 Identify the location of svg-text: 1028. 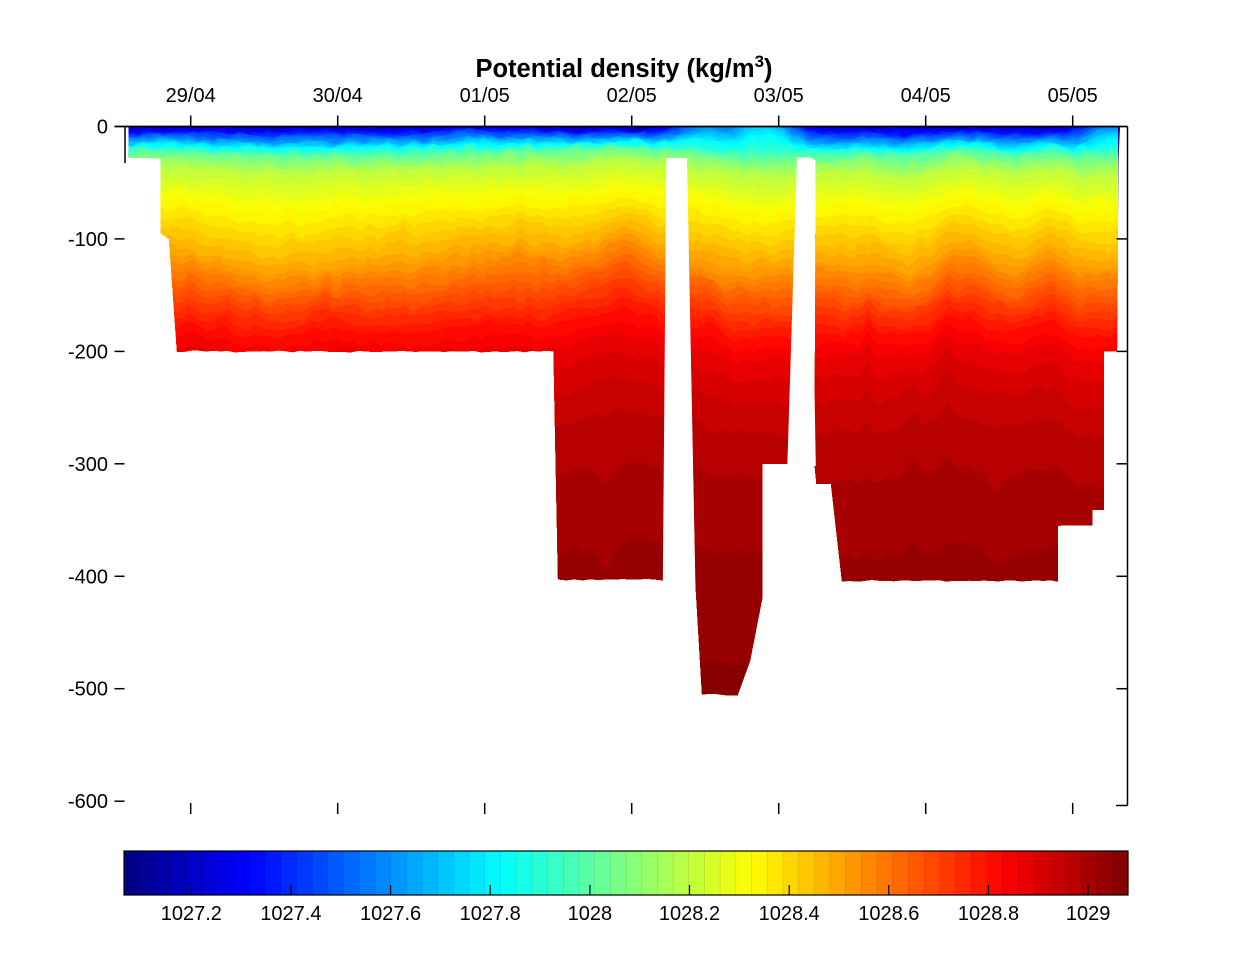
(590, 914).